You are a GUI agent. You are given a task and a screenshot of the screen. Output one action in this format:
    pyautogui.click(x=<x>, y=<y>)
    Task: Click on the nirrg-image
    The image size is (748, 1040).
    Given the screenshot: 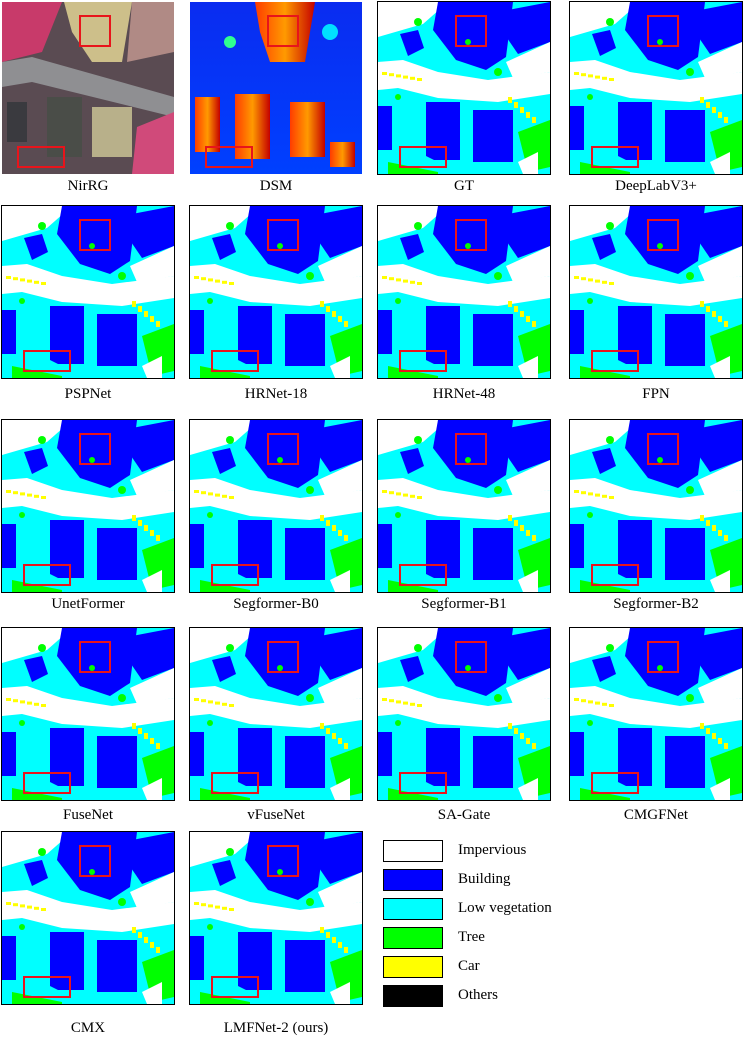 What is the action you would take?
    pyautogui.click(x=88, y=88)
    